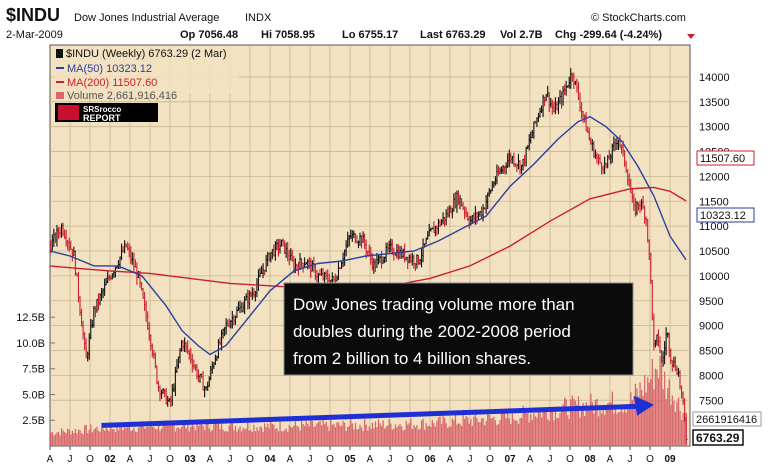 Image resolution: width=768 pixels, height=474 pixels. What do you see at coordinates (718, 438) in the screenshot?
I see `price-badge-text: 6763.29` at bounding box center [718, 438].